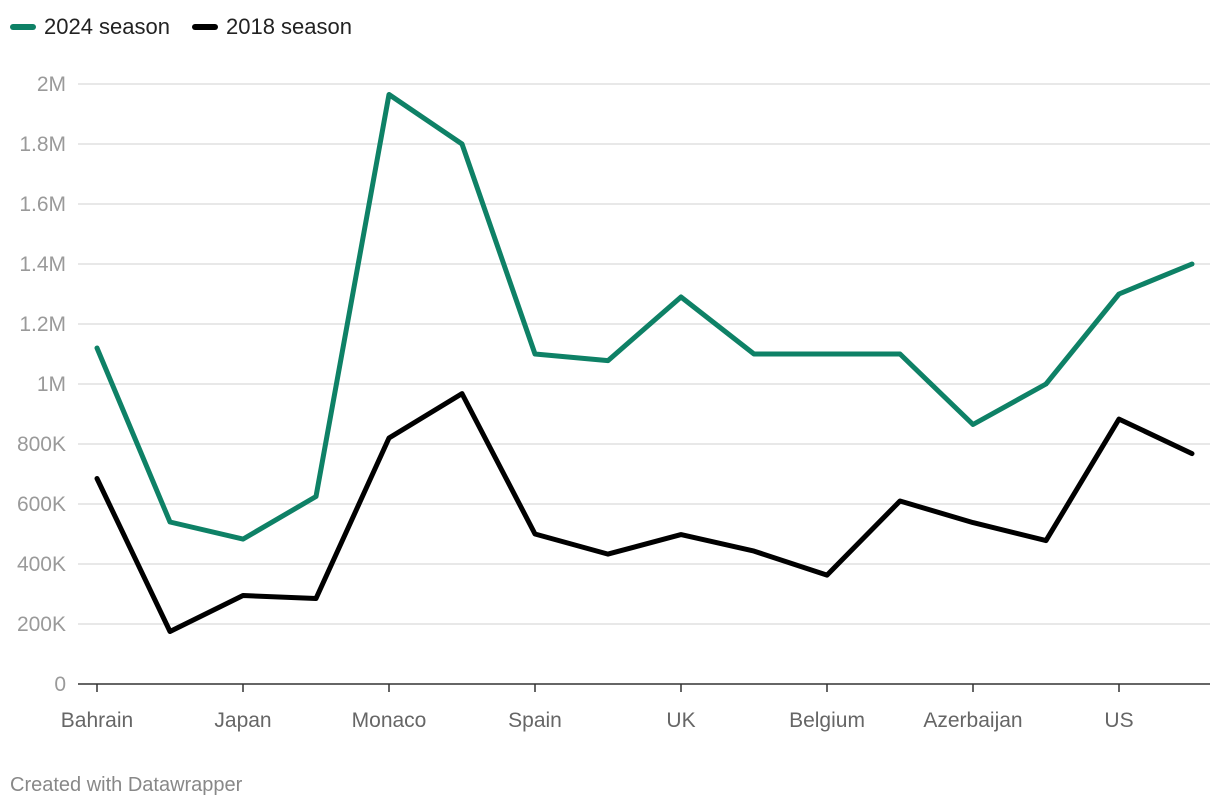  What do you see at coordinates (289, 26) in the screenshot?
I see `legend-label-2018: 2018 season` at bounding box center [289, 26].